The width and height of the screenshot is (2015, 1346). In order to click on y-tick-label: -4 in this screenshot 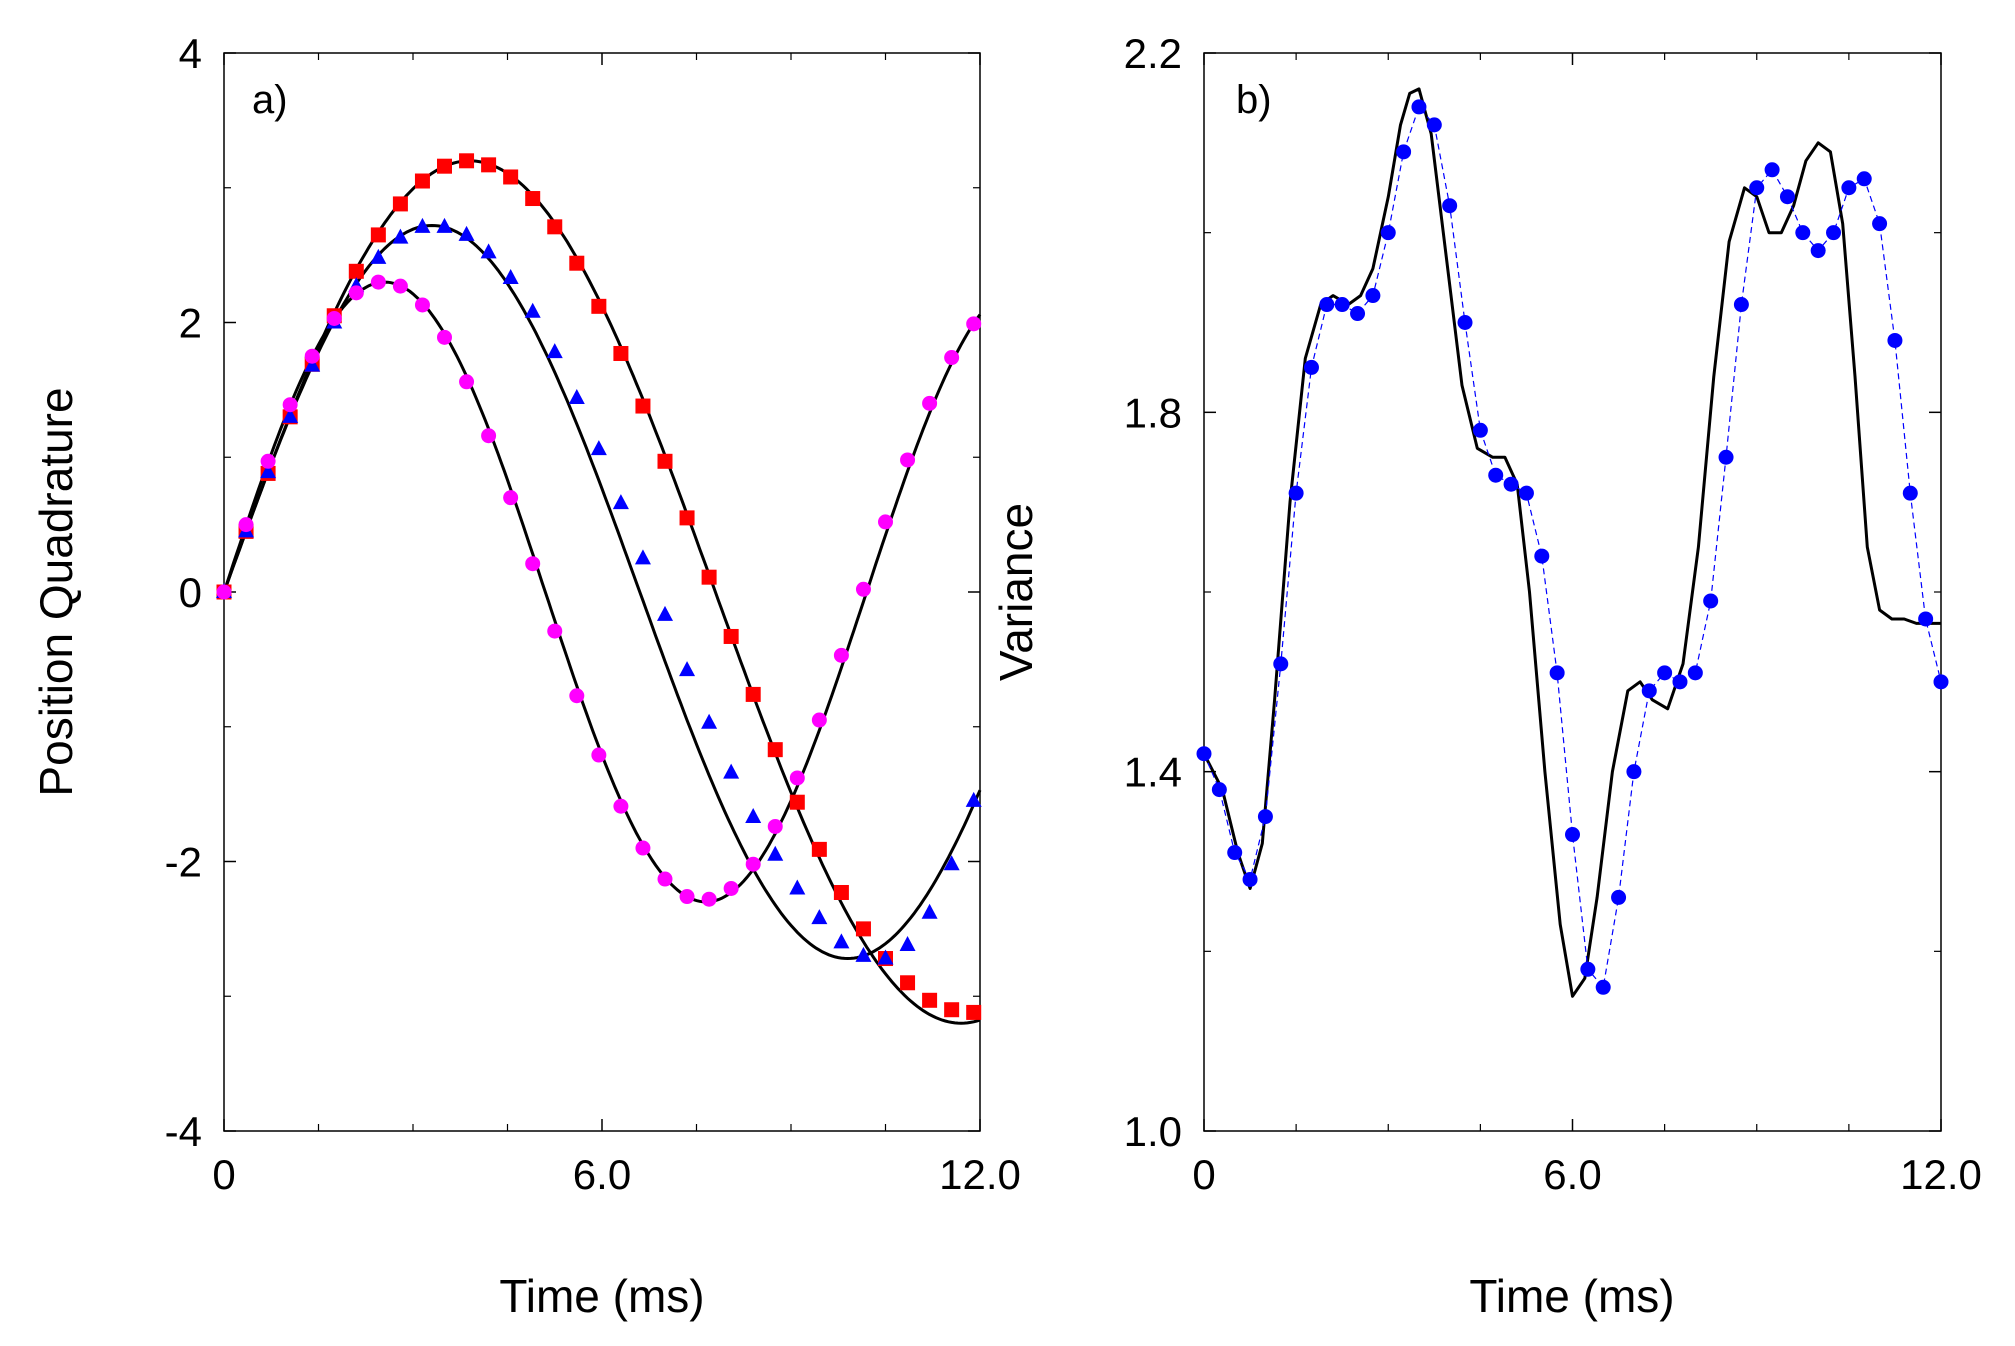, I will do `click(183, 1131)`.